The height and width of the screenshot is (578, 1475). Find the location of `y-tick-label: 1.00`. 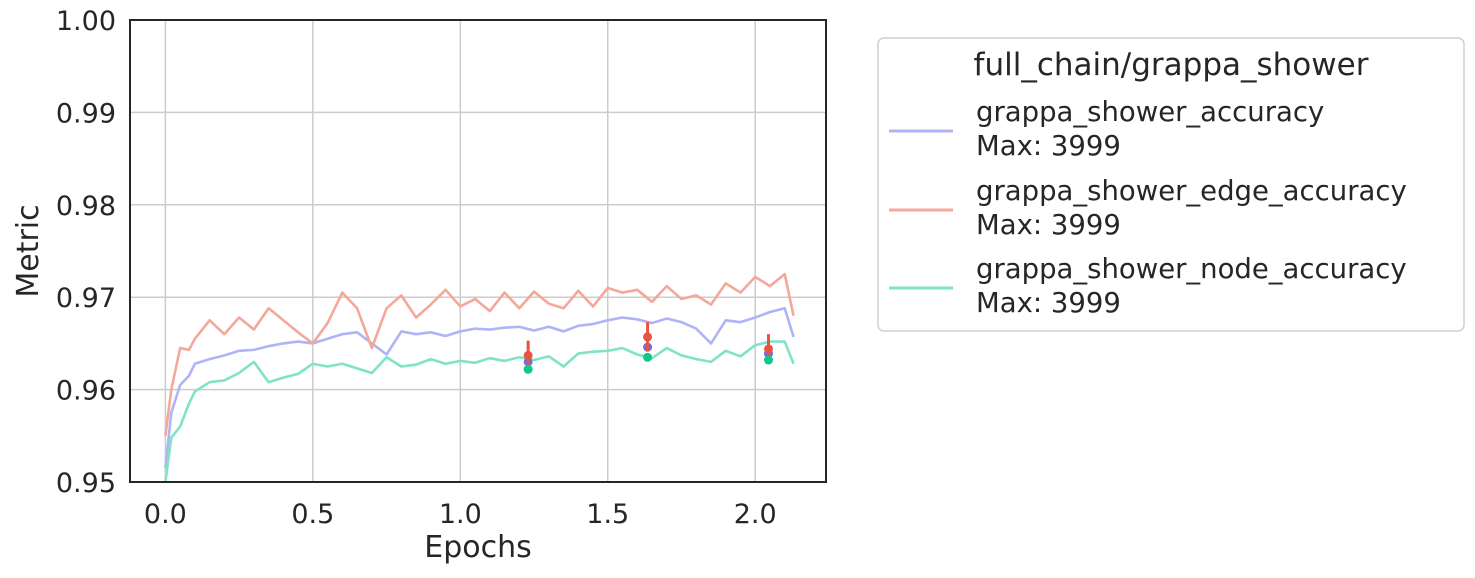

y-tick-label: 1.00 is located at coordinates (86, 21).